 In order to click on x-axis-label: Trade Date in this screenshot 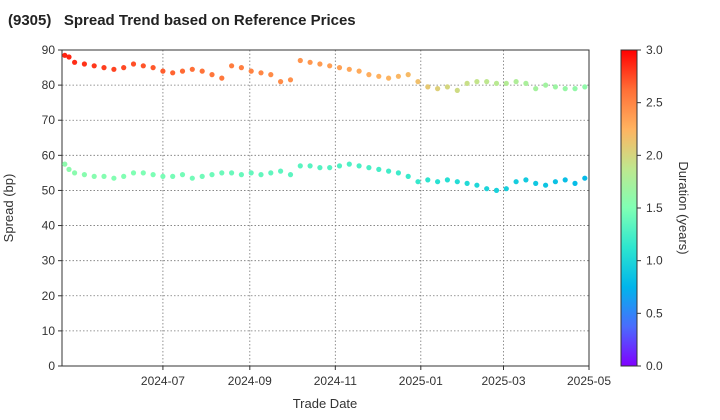, I will do `click(325, 403)`.